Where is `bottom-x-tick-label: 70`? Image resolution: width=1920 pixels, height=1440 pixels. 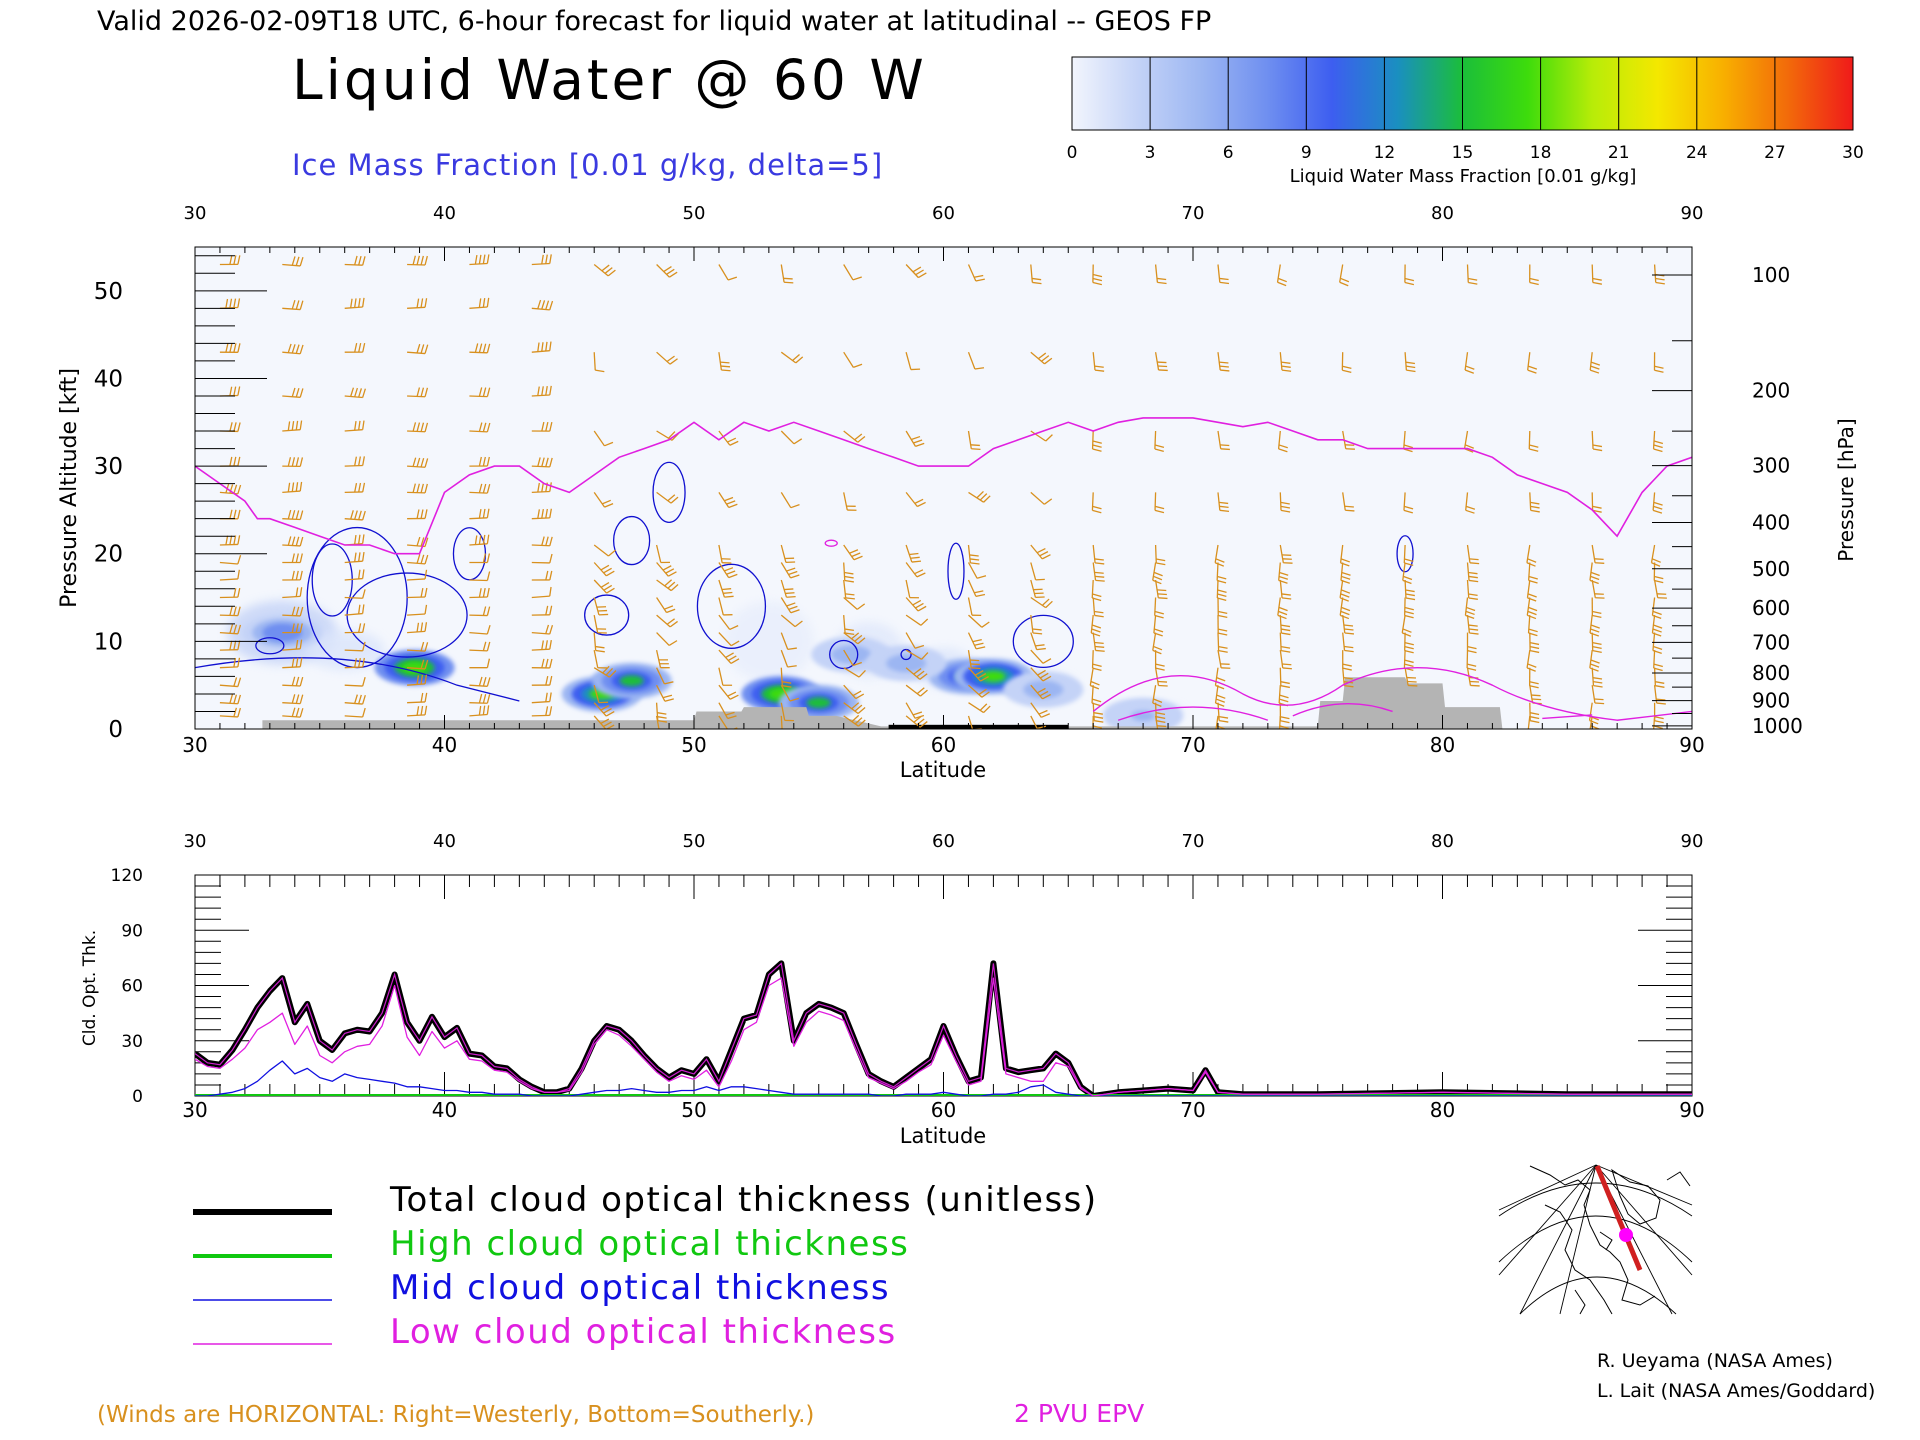 bottom-x-tick-label: 70 is located at coordinates (1192, 1110).